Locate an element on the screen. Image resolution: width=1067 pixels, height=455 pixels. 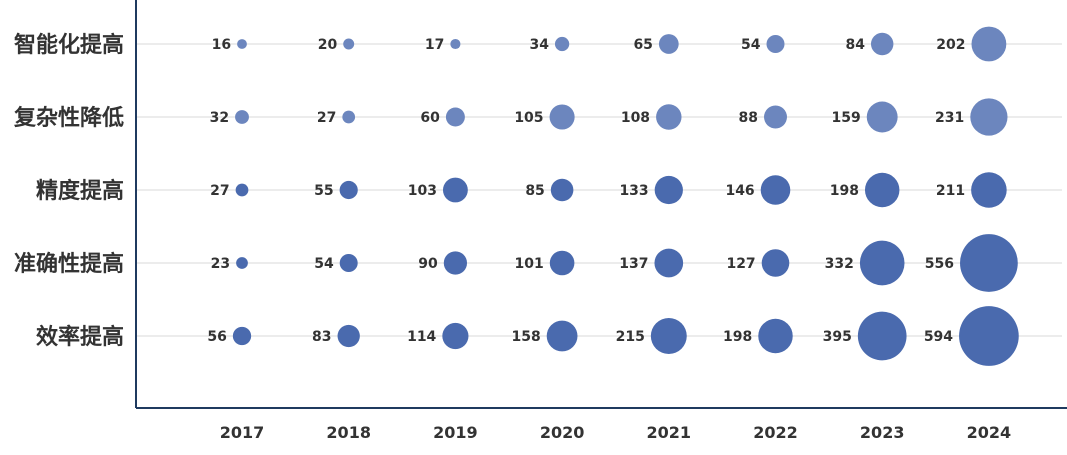
row-label: 效率提高 is located at coordinates (80, 337).